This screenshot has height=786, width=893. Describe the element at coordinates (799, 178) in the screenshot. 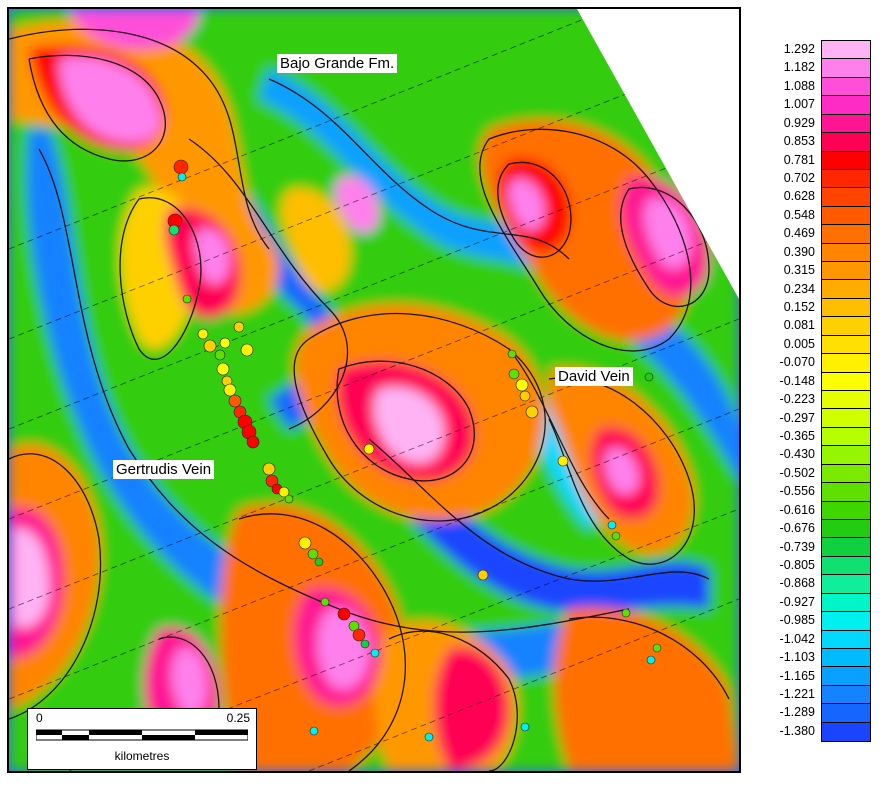

I see `legend-value-label: 0.702` at that location.